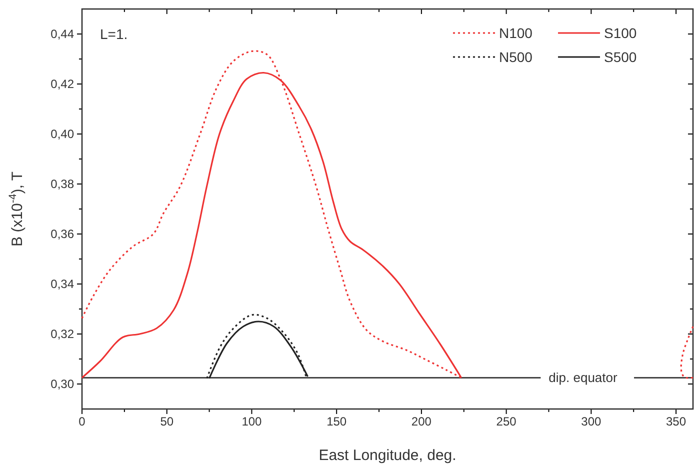 Image resolution: width=699 pixels, height=473 pixels. What do you see at coordinates (62, 183) in the screenshot?
I see `y-tick-label: 0,38` at bounding box center [62, 183].